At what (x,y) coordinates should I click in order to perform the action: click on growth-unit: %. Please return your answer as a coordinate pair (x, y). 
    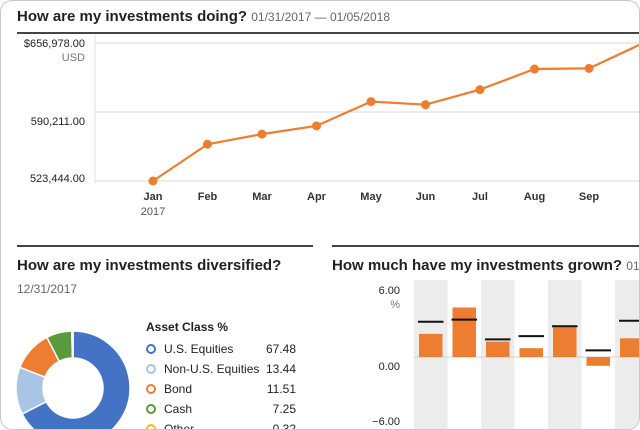
    Looking at the image, I should click on (395, 305).